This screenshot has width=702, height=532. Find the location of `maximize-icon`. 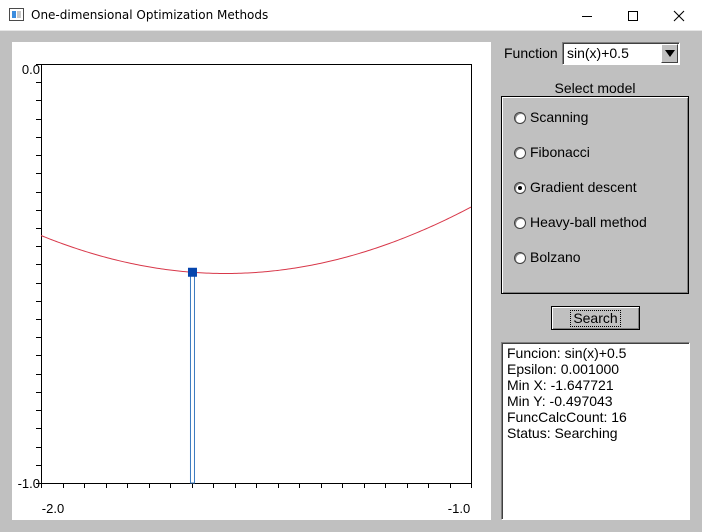

maximize-icon is located at coordinates (633, 16).